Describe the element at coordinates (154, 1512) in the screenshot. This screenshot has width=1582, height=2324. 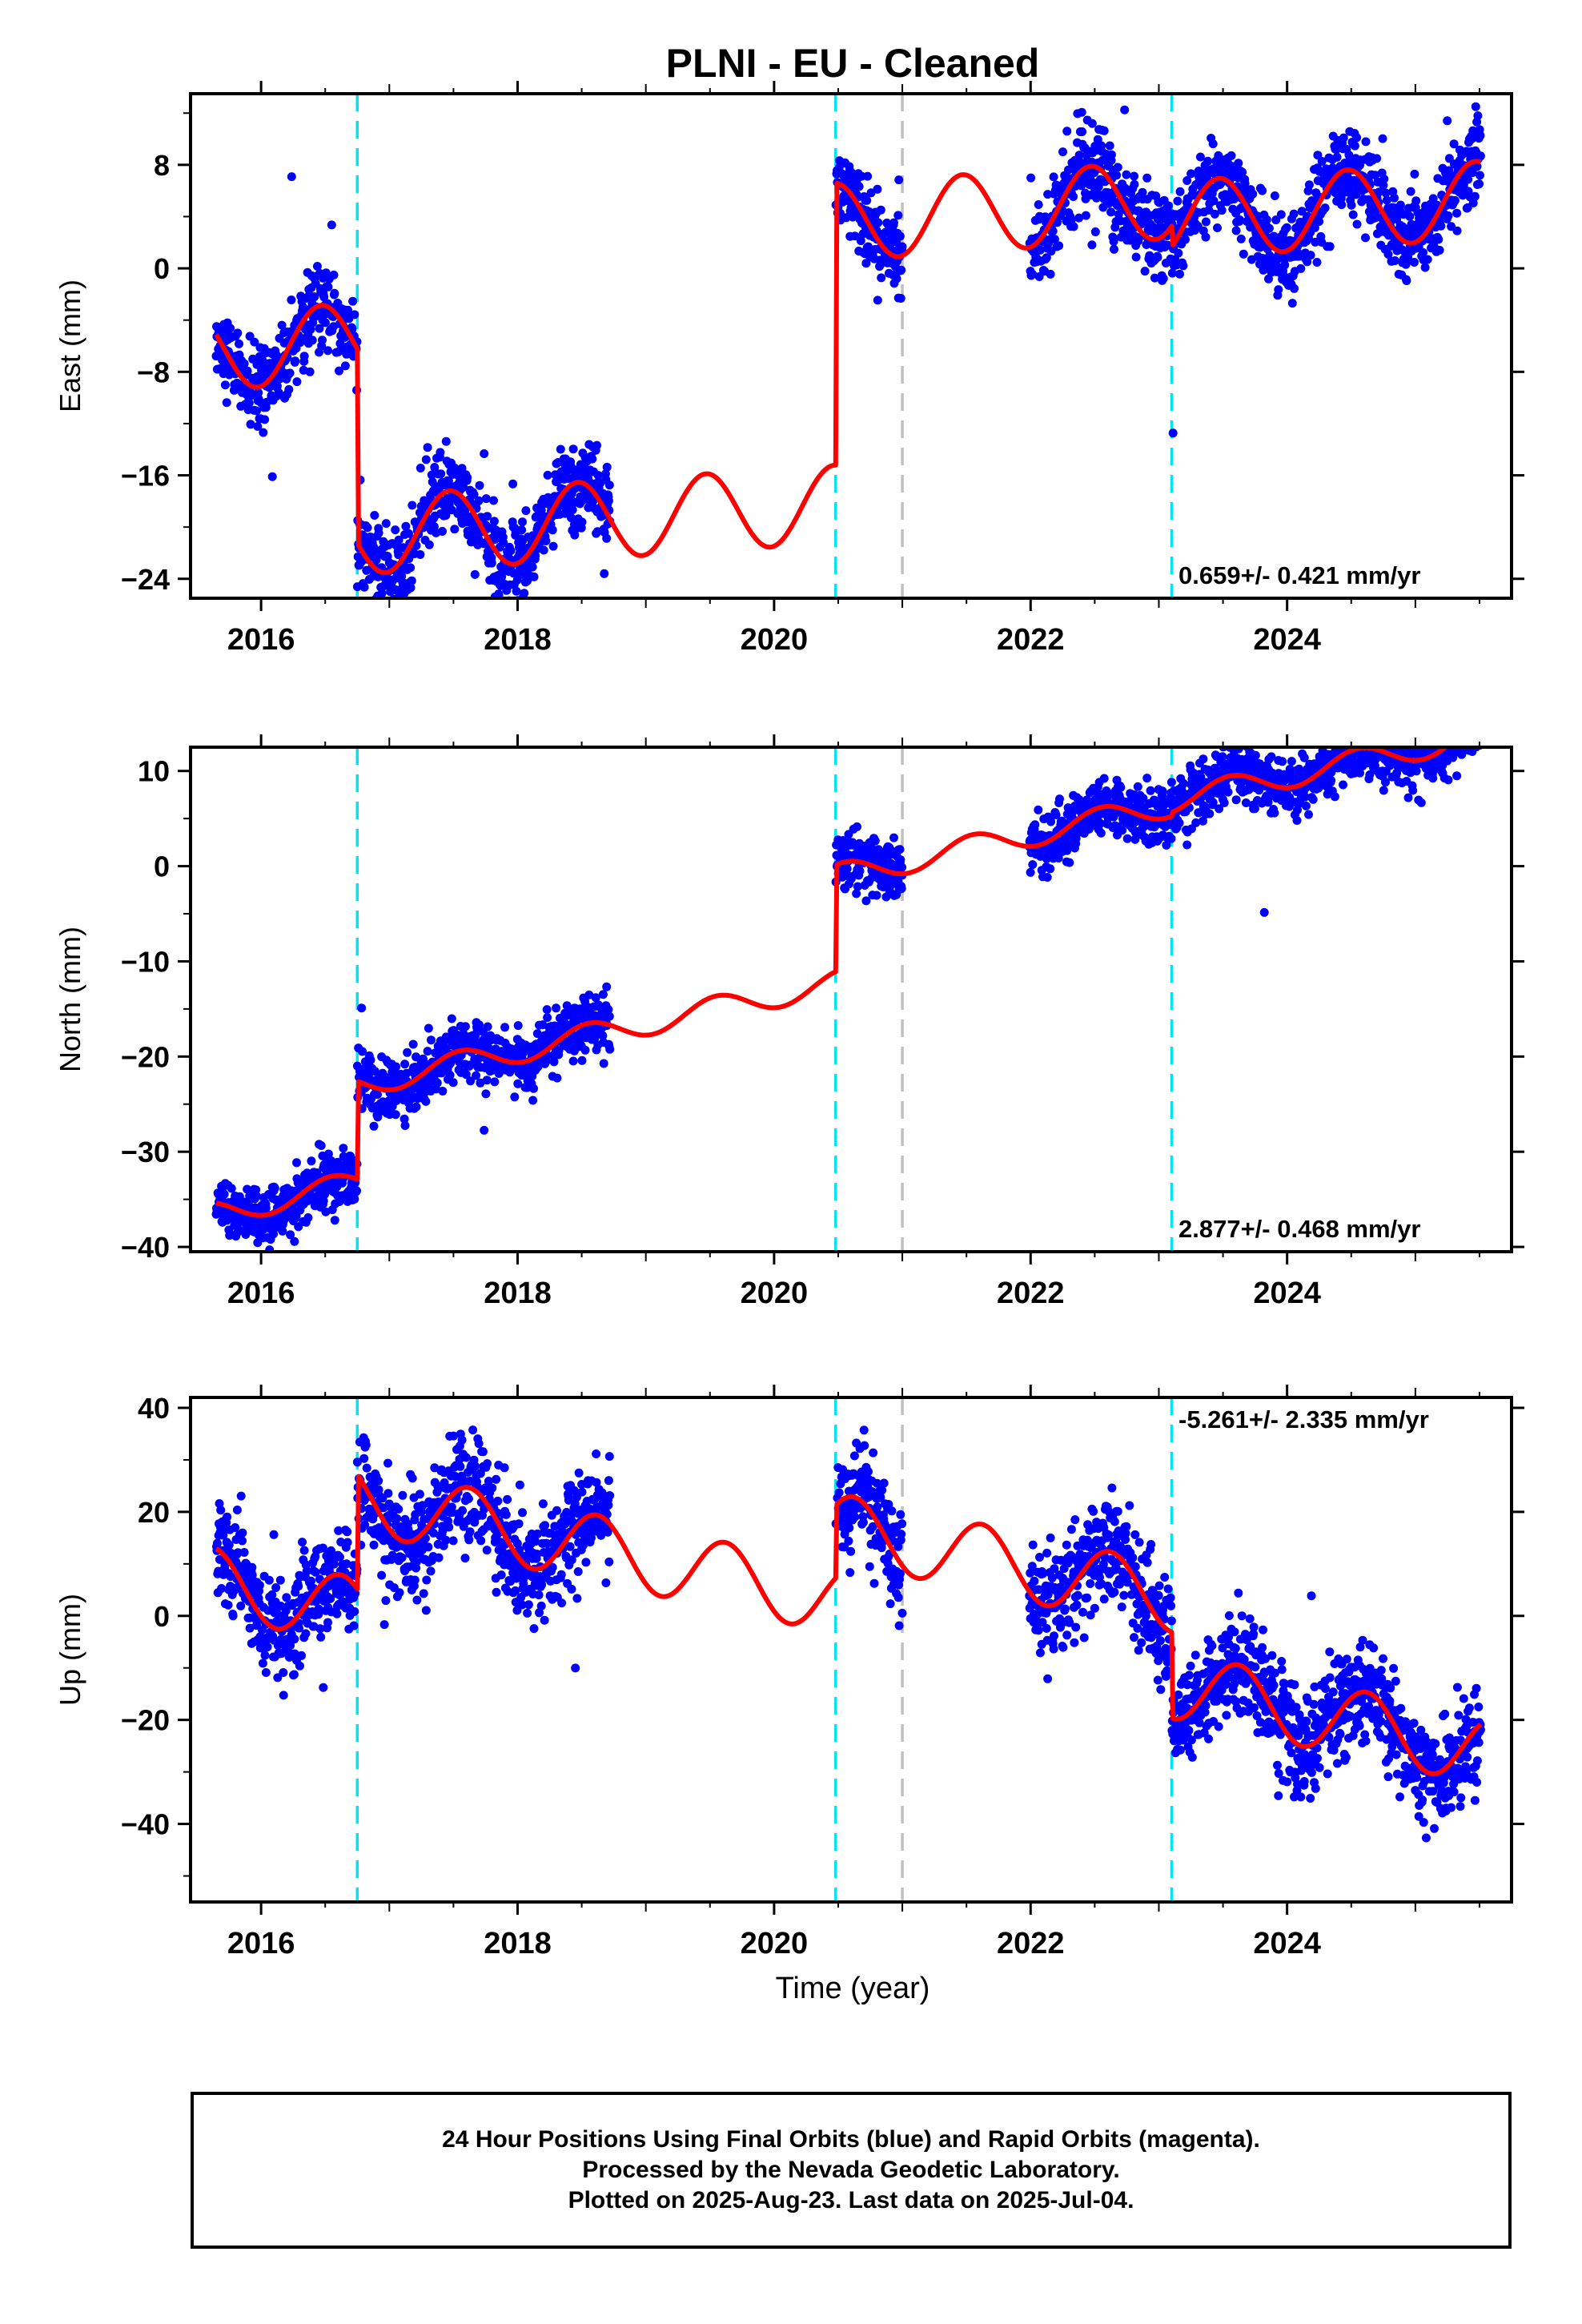
I see `y-tick-label: 20` at that location.